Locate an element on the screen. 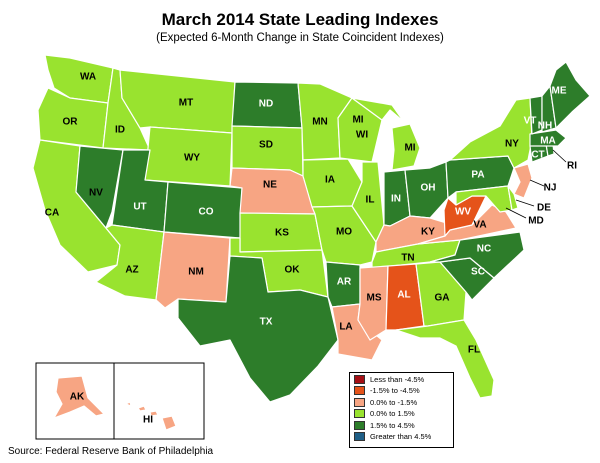 The width and height of the screenshot is (600, 463). svg-text: KY is located at coordinates (428, 232).